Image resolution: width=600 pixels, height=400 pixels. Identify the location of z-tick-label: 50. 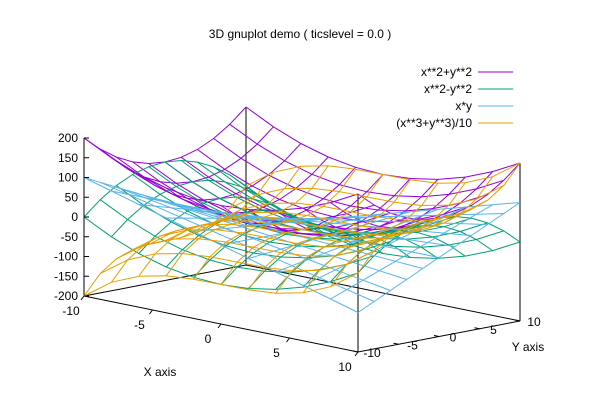
(72, 197).